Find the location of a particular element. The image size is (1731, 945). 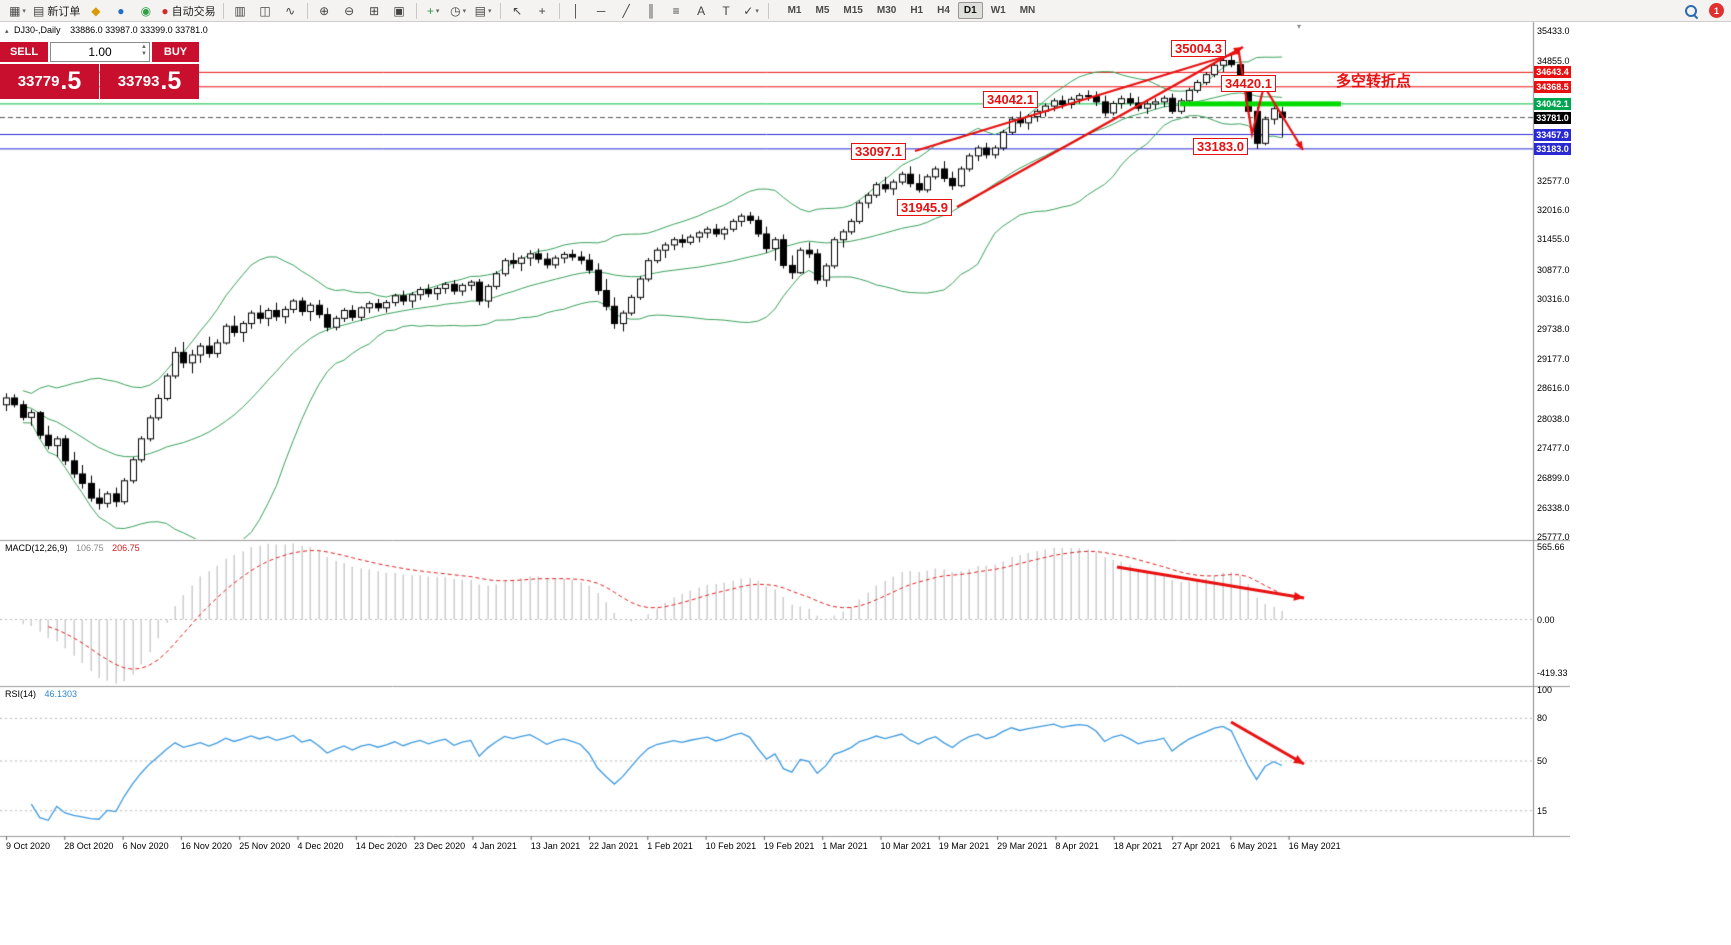

horizontal-line-icon: ─ is located at coordinates (601, 10).